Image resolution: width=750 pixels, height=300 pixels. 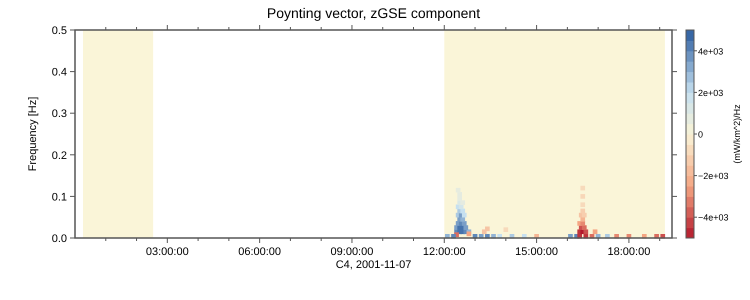 I want to click on color-bar-title: (mW/km^2)/Hz, so click(x=737, y=134).